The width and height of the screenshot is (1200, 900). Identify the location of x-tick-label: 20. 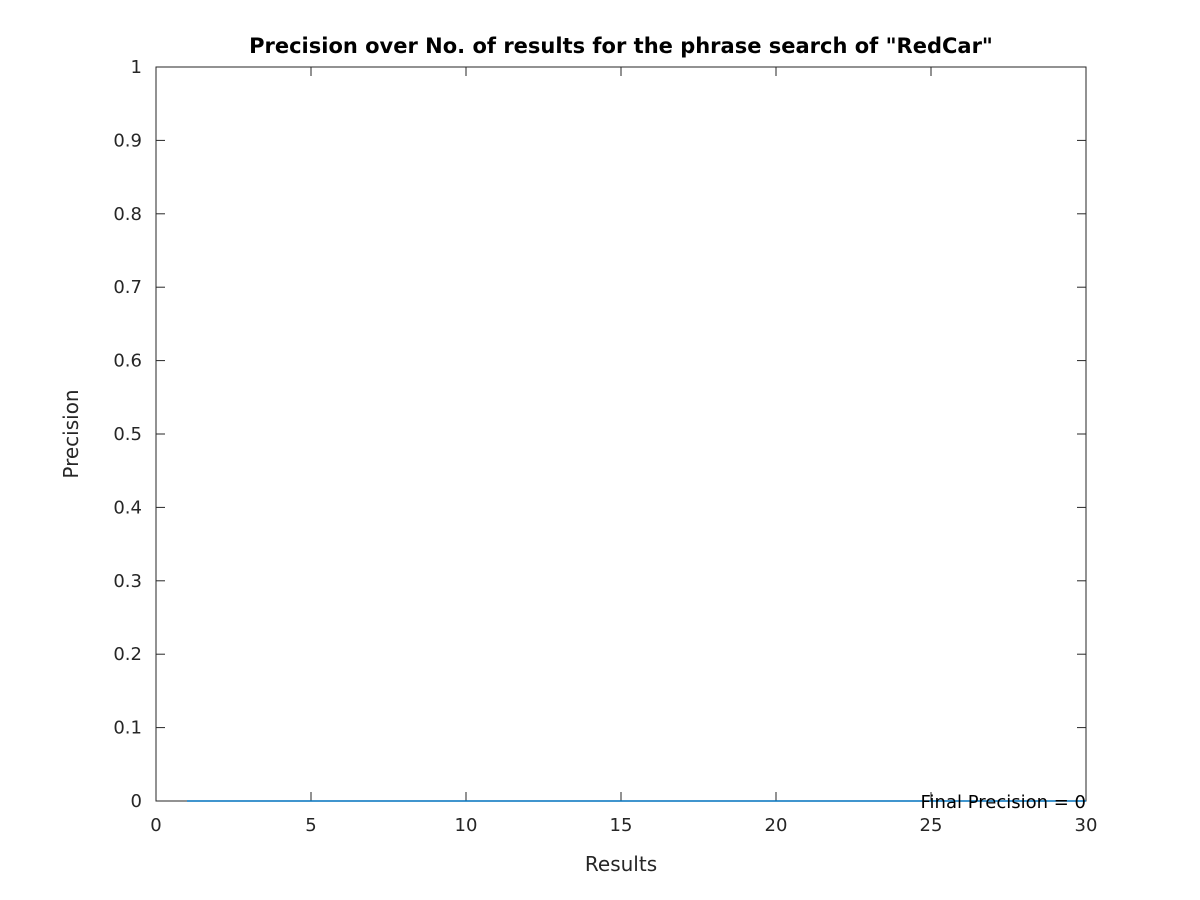
(776, 825).